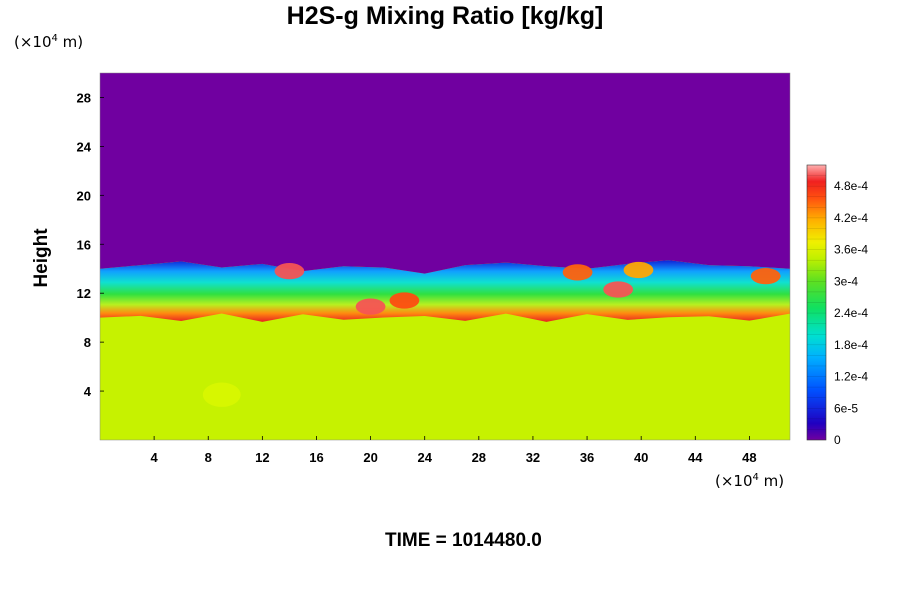 This screenshot has width=900, height=600. What do you see at coordinates (84, 293) in the screenshot?
I see `y-tick-label: 12` at bounding box center [84, 293].